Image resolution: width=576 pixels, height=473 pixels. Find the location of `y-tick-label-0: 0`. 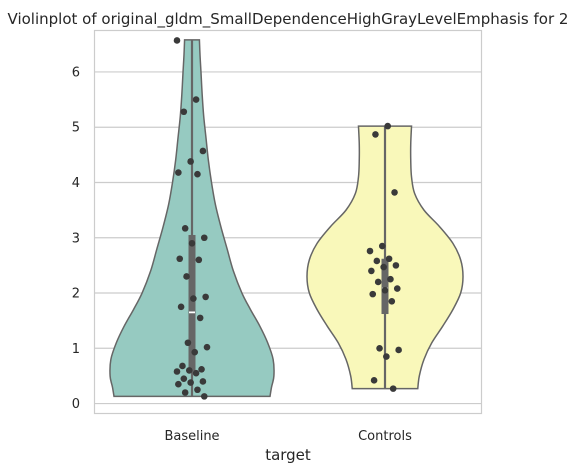

y-tick-label-0: 0 is located at coordinates (76, 404).